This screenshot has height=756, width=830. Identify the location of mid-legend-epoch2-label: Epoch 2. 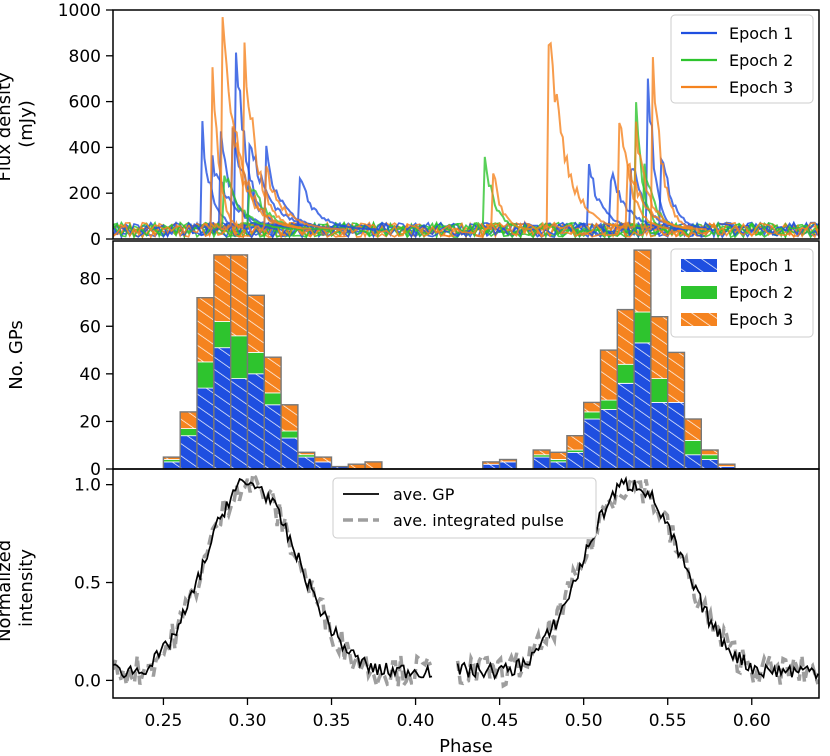
(761, 292).